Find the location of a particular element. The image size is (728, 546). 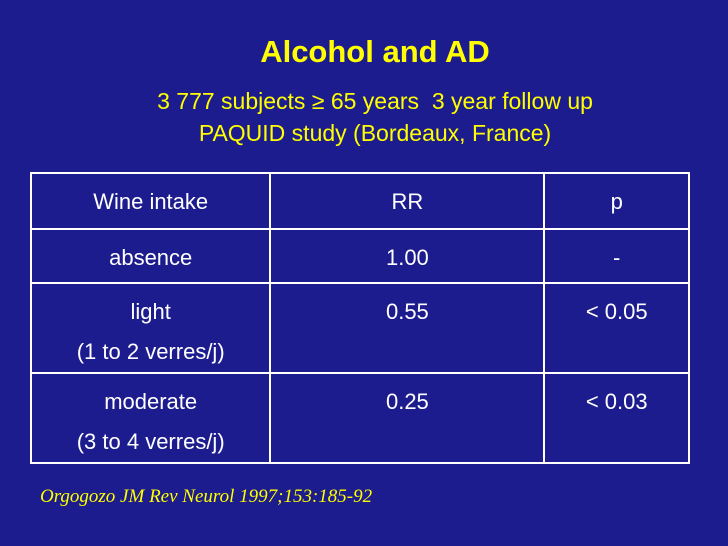

header-cell: p is located at coordinates (616, 201).